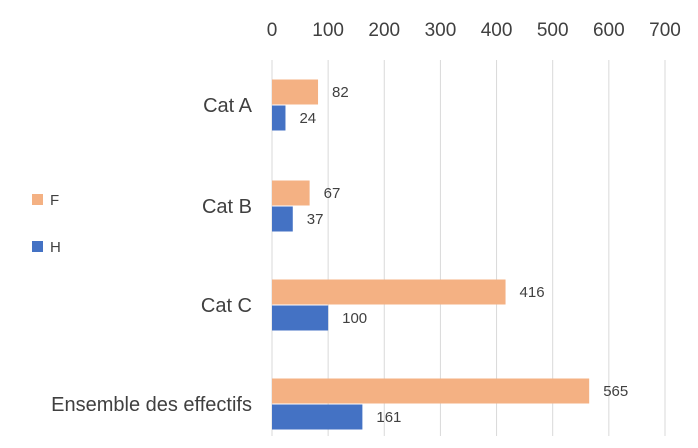  What do you see at coordinates (553, 30) in the screenshot?
I see `x-tick-label-500: 500` at bounding box center [553, 30].